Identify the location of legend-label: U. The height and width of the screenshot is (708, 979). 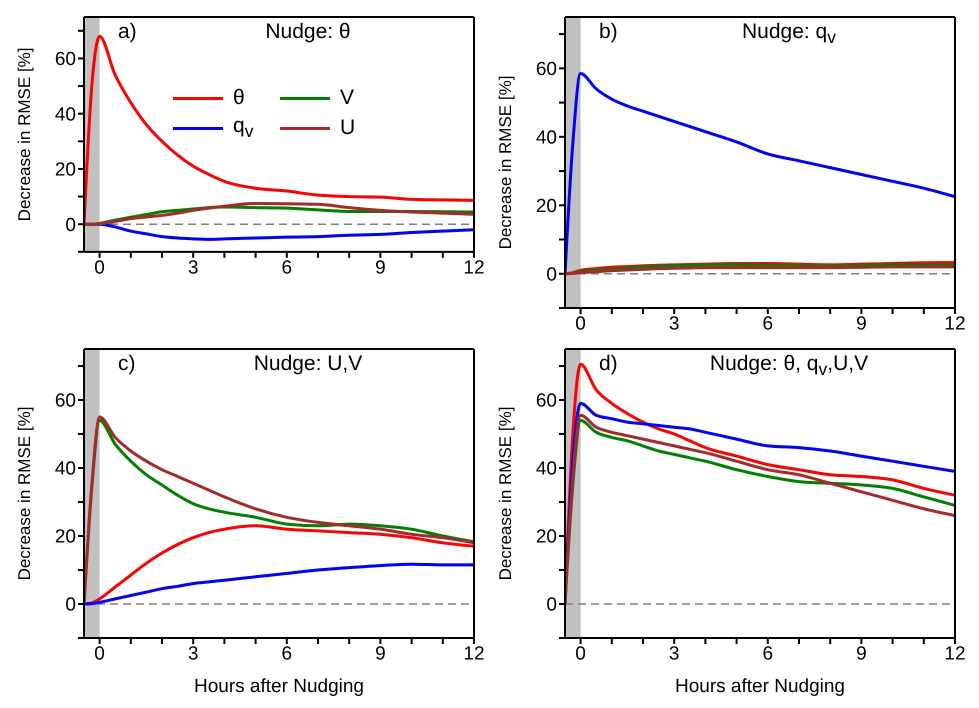
(348, 128).